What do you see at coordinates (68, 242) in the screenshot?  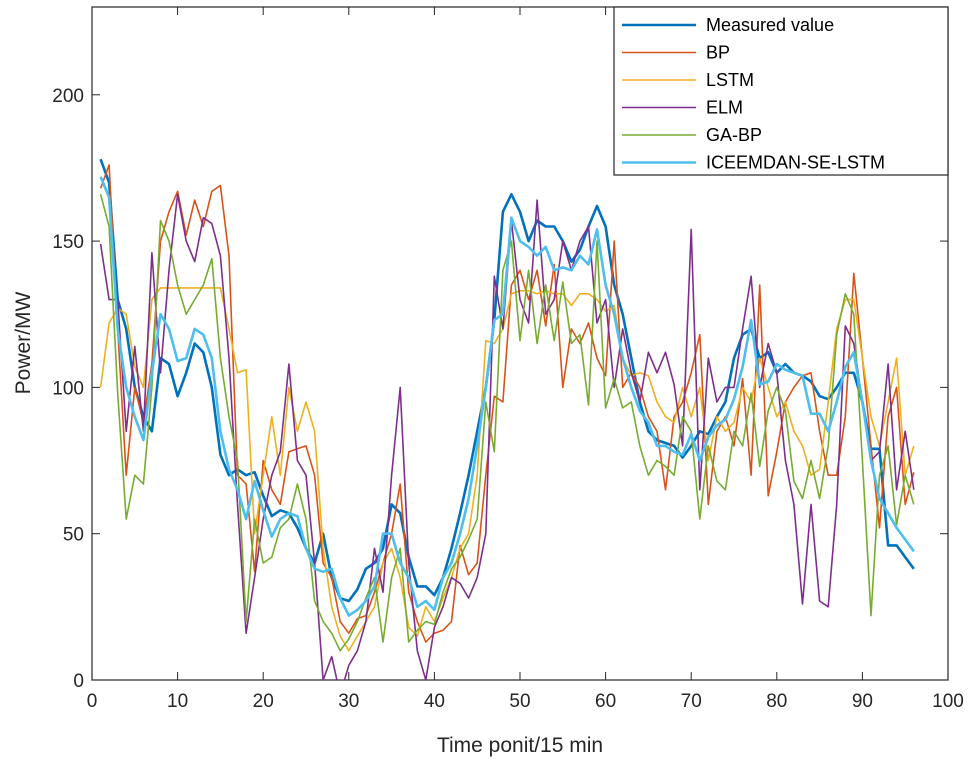 I see `y-tick-label: 150` at bounding box center [68, 242].